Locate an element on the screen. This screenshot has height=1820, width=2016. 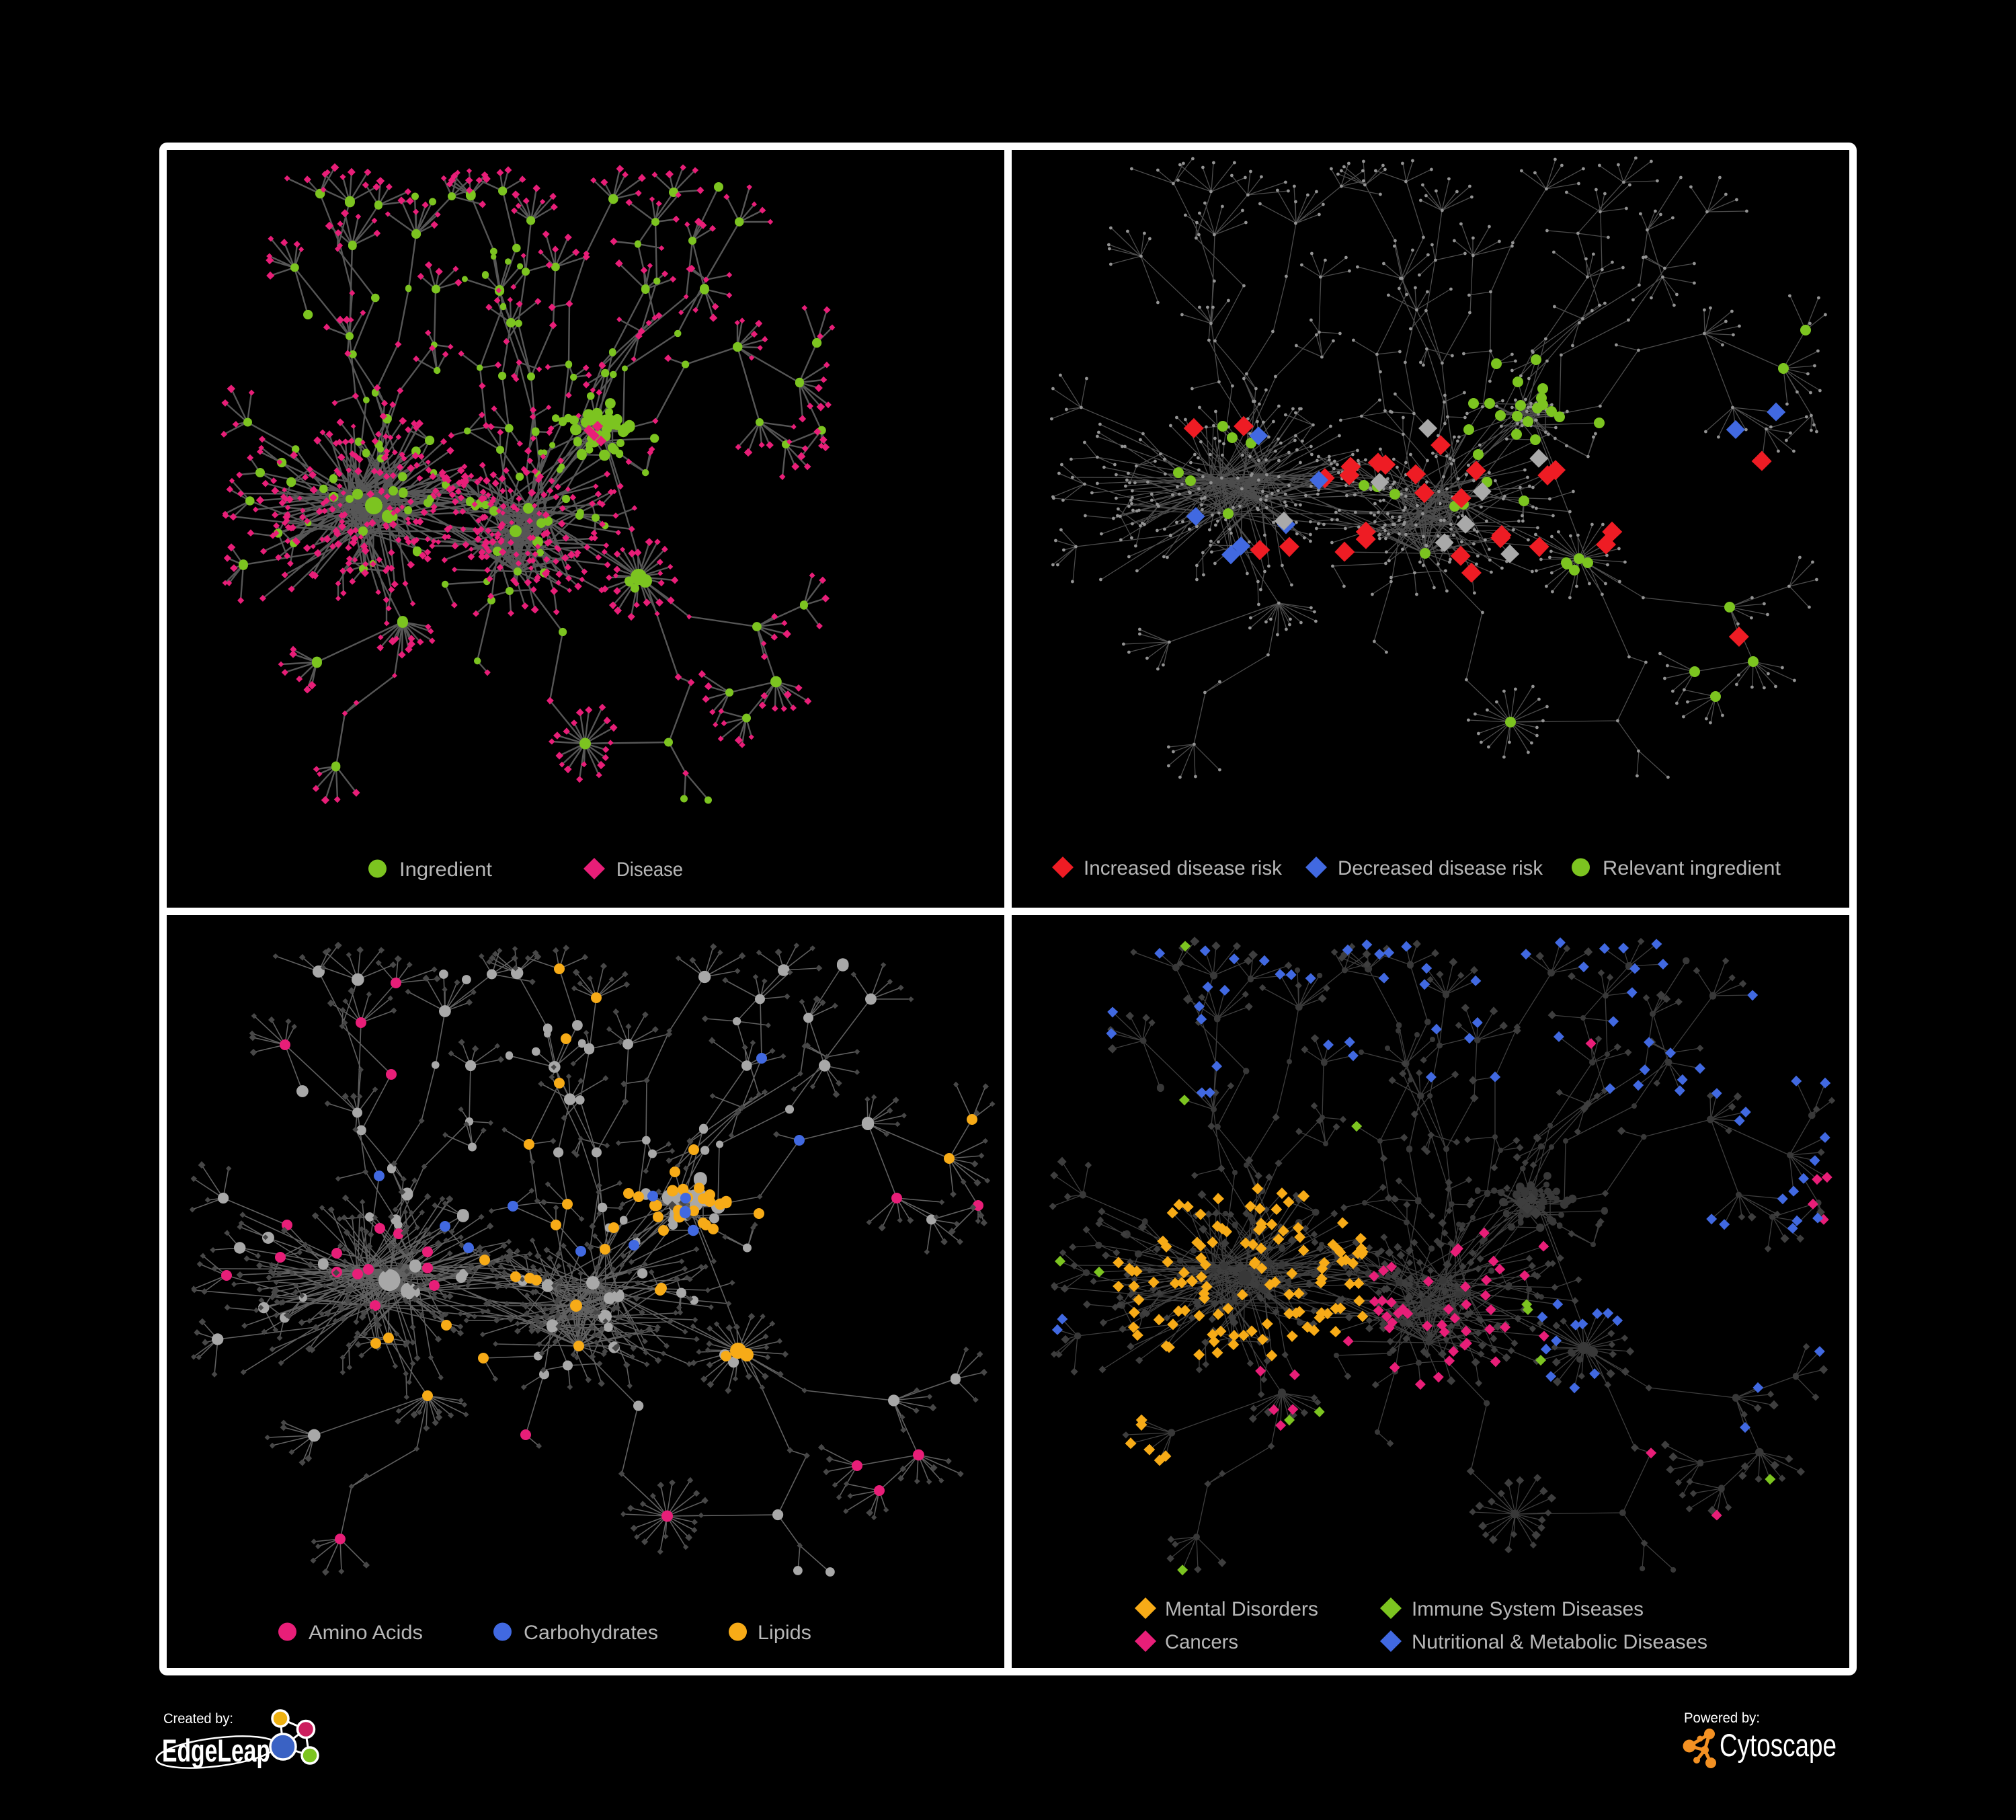
svg-text: Powered by: is located at coordinates (1722, 1718).